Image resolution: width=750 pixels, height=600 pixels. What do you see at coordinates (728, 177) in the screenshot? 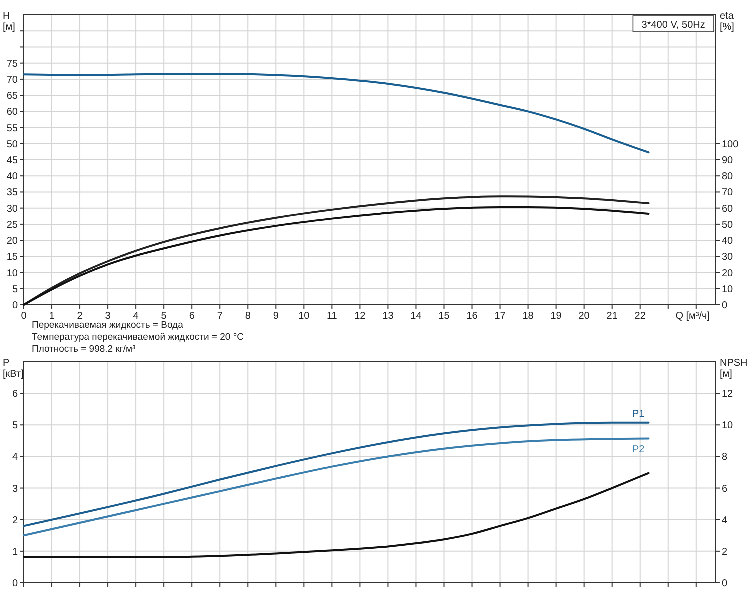
I see `y2-tick-label: 80` at bounding box center [728, 177].